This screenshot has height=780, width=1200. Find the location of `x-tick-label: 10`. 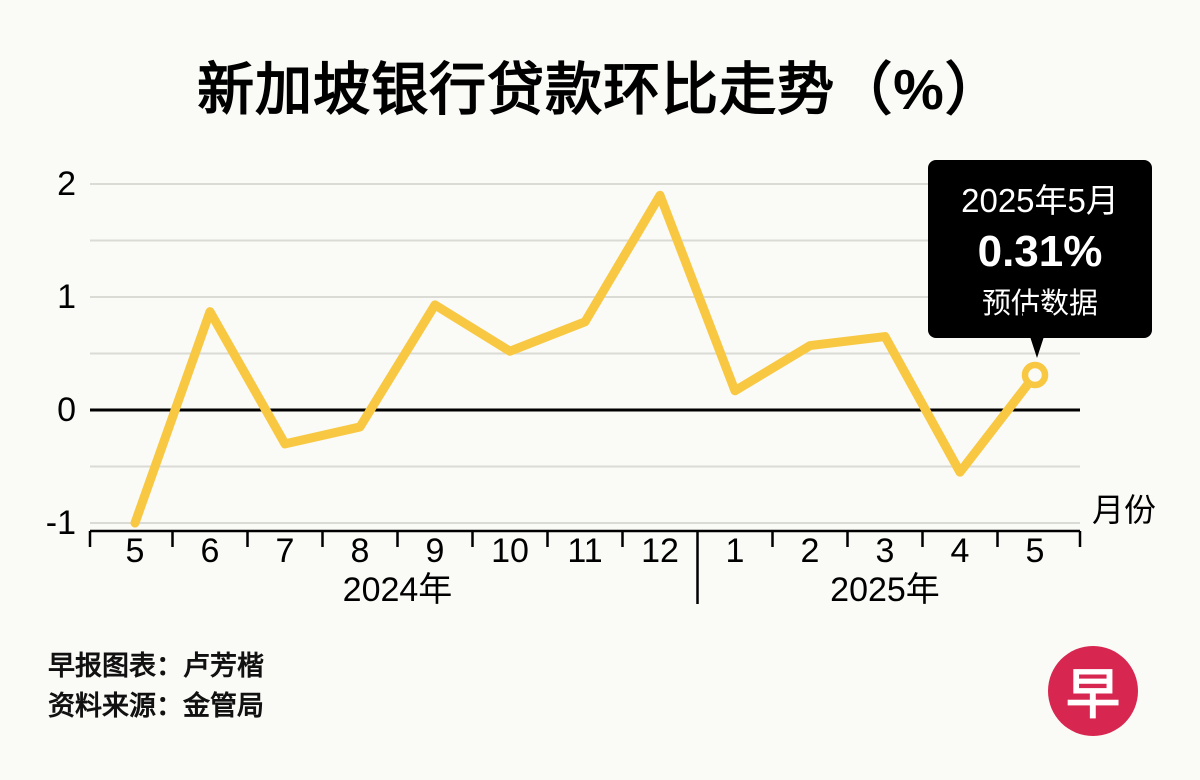

x-tick-label: 10 is located at coordinates (510, 551).